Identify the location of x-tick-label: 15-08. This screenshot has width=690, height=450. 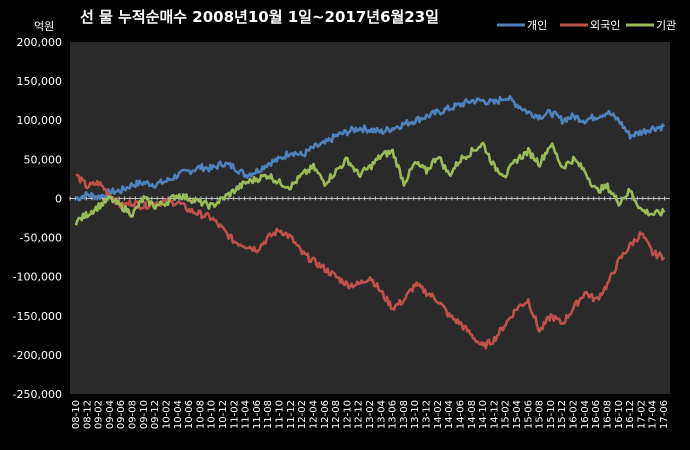
(540, 414).